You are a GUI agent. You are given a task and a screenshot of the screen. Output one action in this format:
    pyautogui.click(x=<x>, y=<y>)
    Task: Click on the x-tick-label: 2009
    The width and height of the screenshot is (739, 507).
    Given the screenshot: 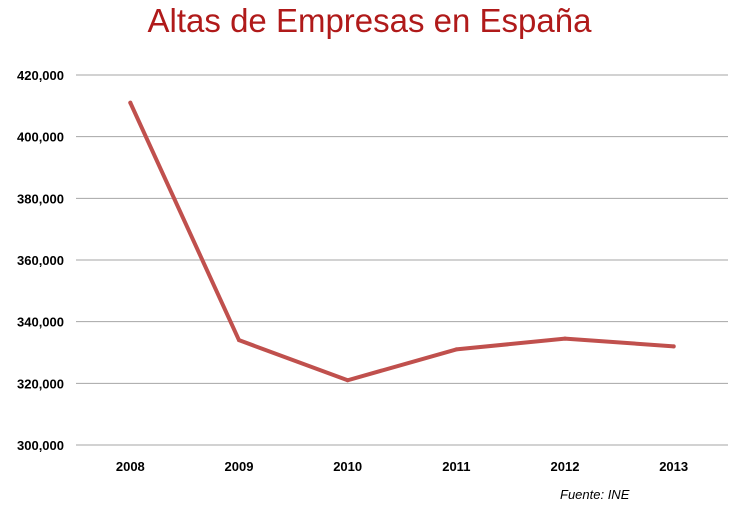 What is the action you would take?
    pyautogui.click(x=239, y=466)
    